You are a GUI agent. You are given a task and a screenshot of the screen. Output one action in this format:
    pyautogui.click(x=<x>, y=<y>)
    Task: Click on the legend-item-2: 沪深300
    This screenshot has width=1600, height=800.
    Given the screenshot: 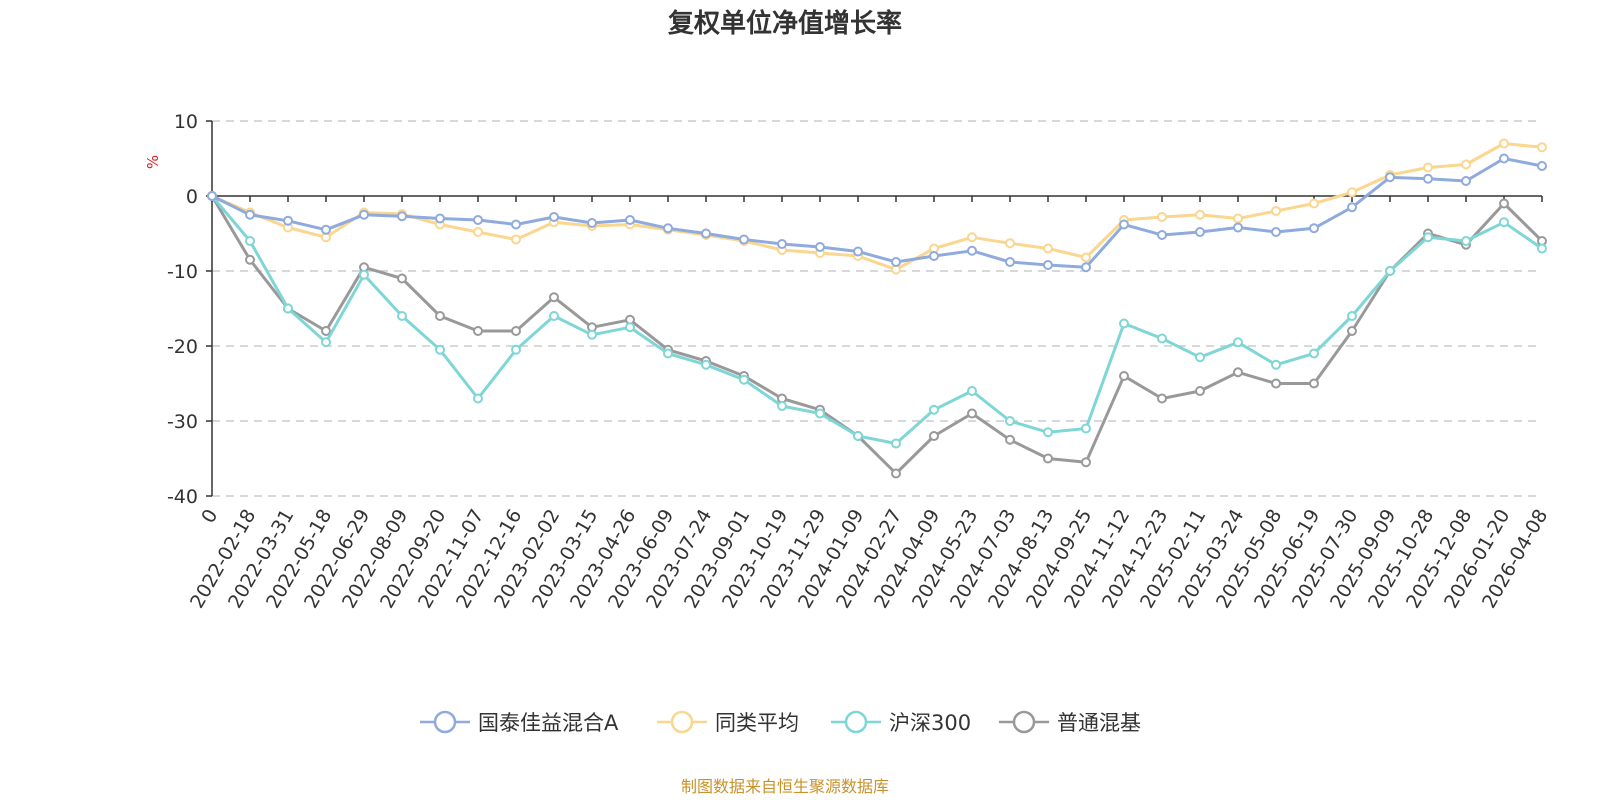 What is the action you would take?
    pyautogui.click(x=901, y=722)
    